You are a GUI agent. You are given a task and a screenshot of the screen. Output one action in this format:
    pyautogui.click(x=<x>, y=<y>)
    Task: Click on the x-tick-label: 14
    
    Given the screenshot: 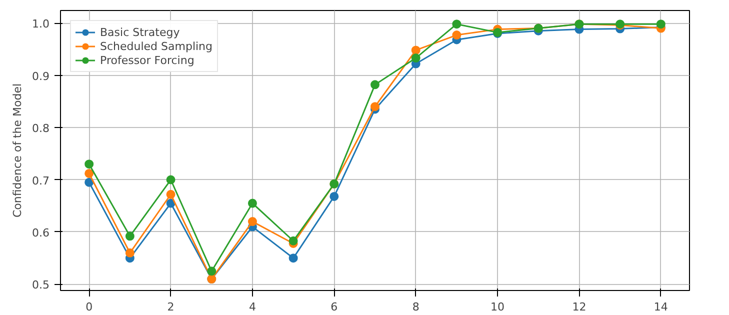 What is the action you would take?
    pyautogui.click(x=661, y=307)
    